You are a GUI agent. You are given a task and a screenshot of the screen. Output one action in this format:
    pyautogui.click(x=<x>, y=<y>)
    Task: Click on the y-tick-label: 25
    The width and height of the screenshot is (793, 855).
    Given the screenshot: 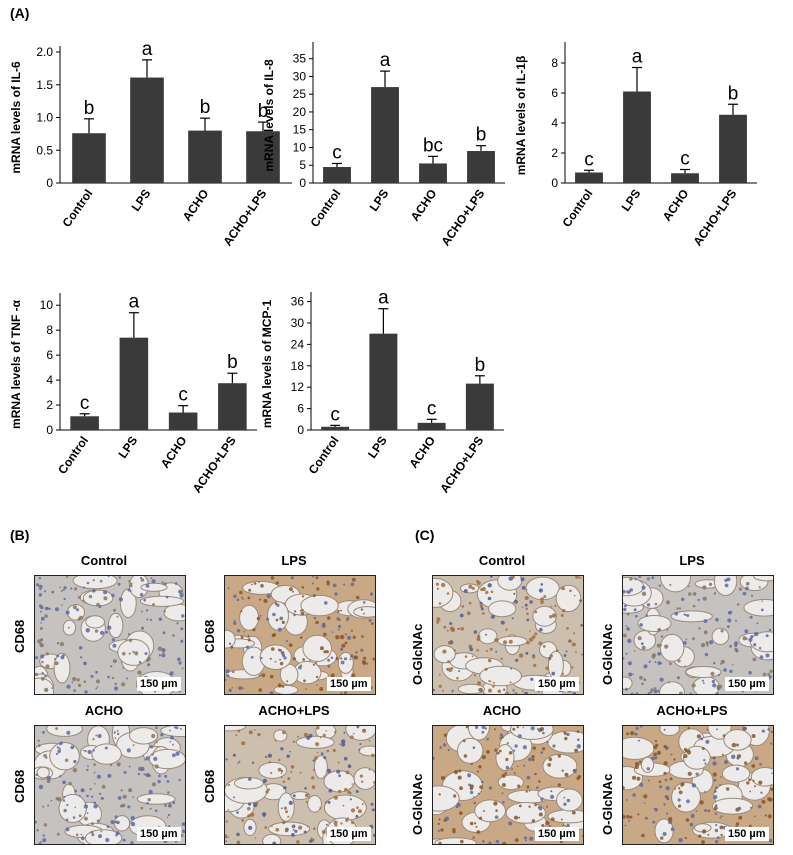 What is the action you would take?
    pyautogui.click(x=300, y=94)
    